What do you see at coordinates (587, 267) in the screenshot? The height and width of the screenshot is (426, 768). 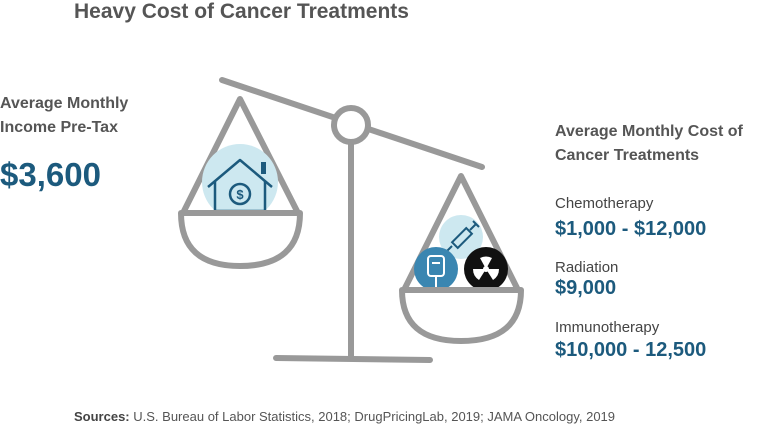 I see `radiation-label: Radiation` at bounding box center [587, 267].